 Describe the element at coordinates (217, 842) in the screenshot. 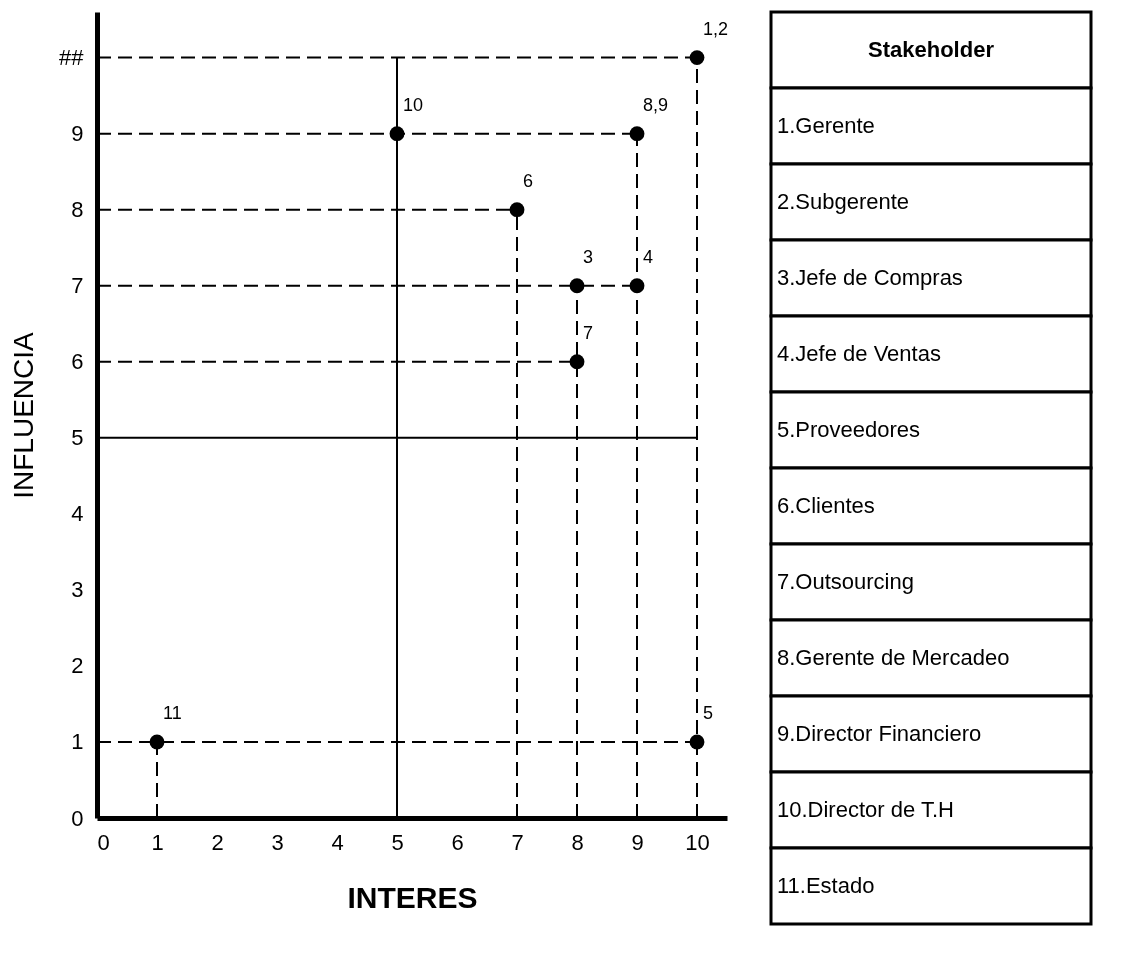

I see `x-tick-label: 2` at that location.